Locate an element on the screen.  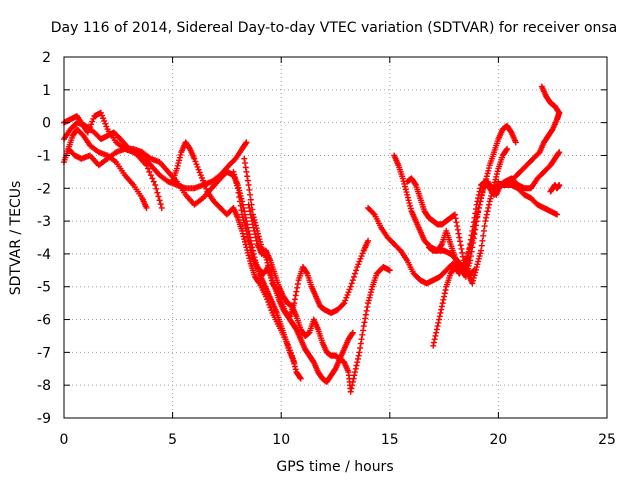
y-tick-label: -8 is located at coordinates (44, 386).